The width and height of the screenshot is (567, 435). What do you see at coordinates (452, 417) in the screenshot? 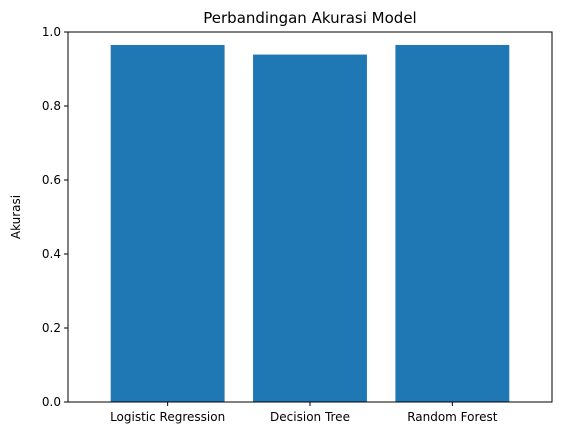
I see `x-tick-label: Random Forest` at bounding box center [452, 417].